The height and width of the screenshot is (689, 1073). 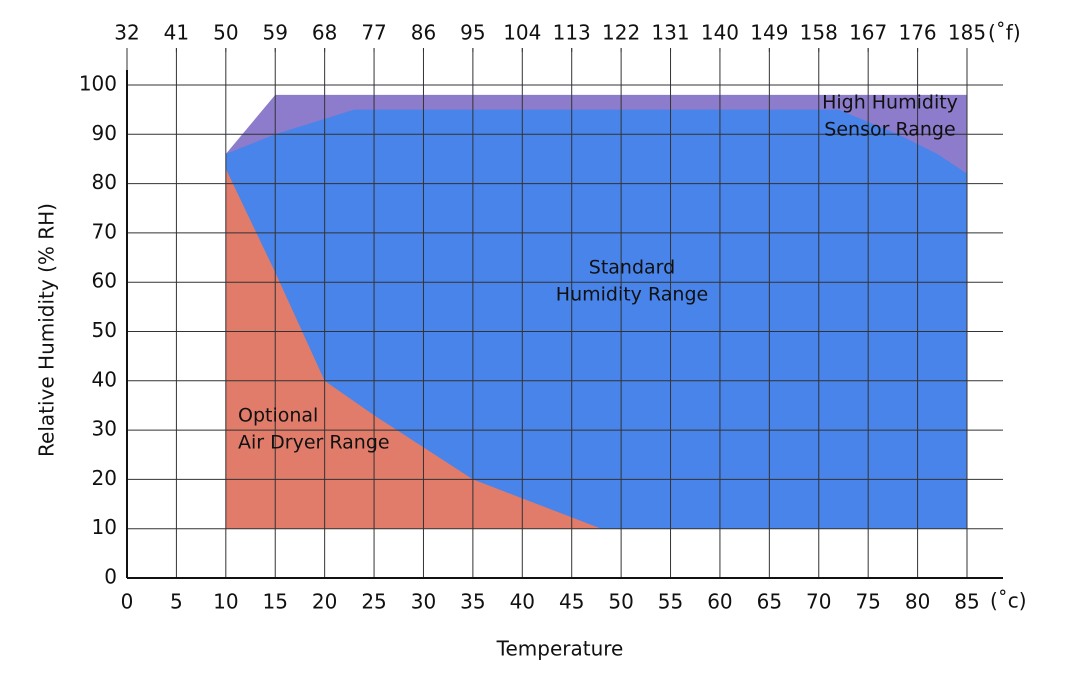 I want to click on area-label: High Humidity, so click(x=890, y=103).